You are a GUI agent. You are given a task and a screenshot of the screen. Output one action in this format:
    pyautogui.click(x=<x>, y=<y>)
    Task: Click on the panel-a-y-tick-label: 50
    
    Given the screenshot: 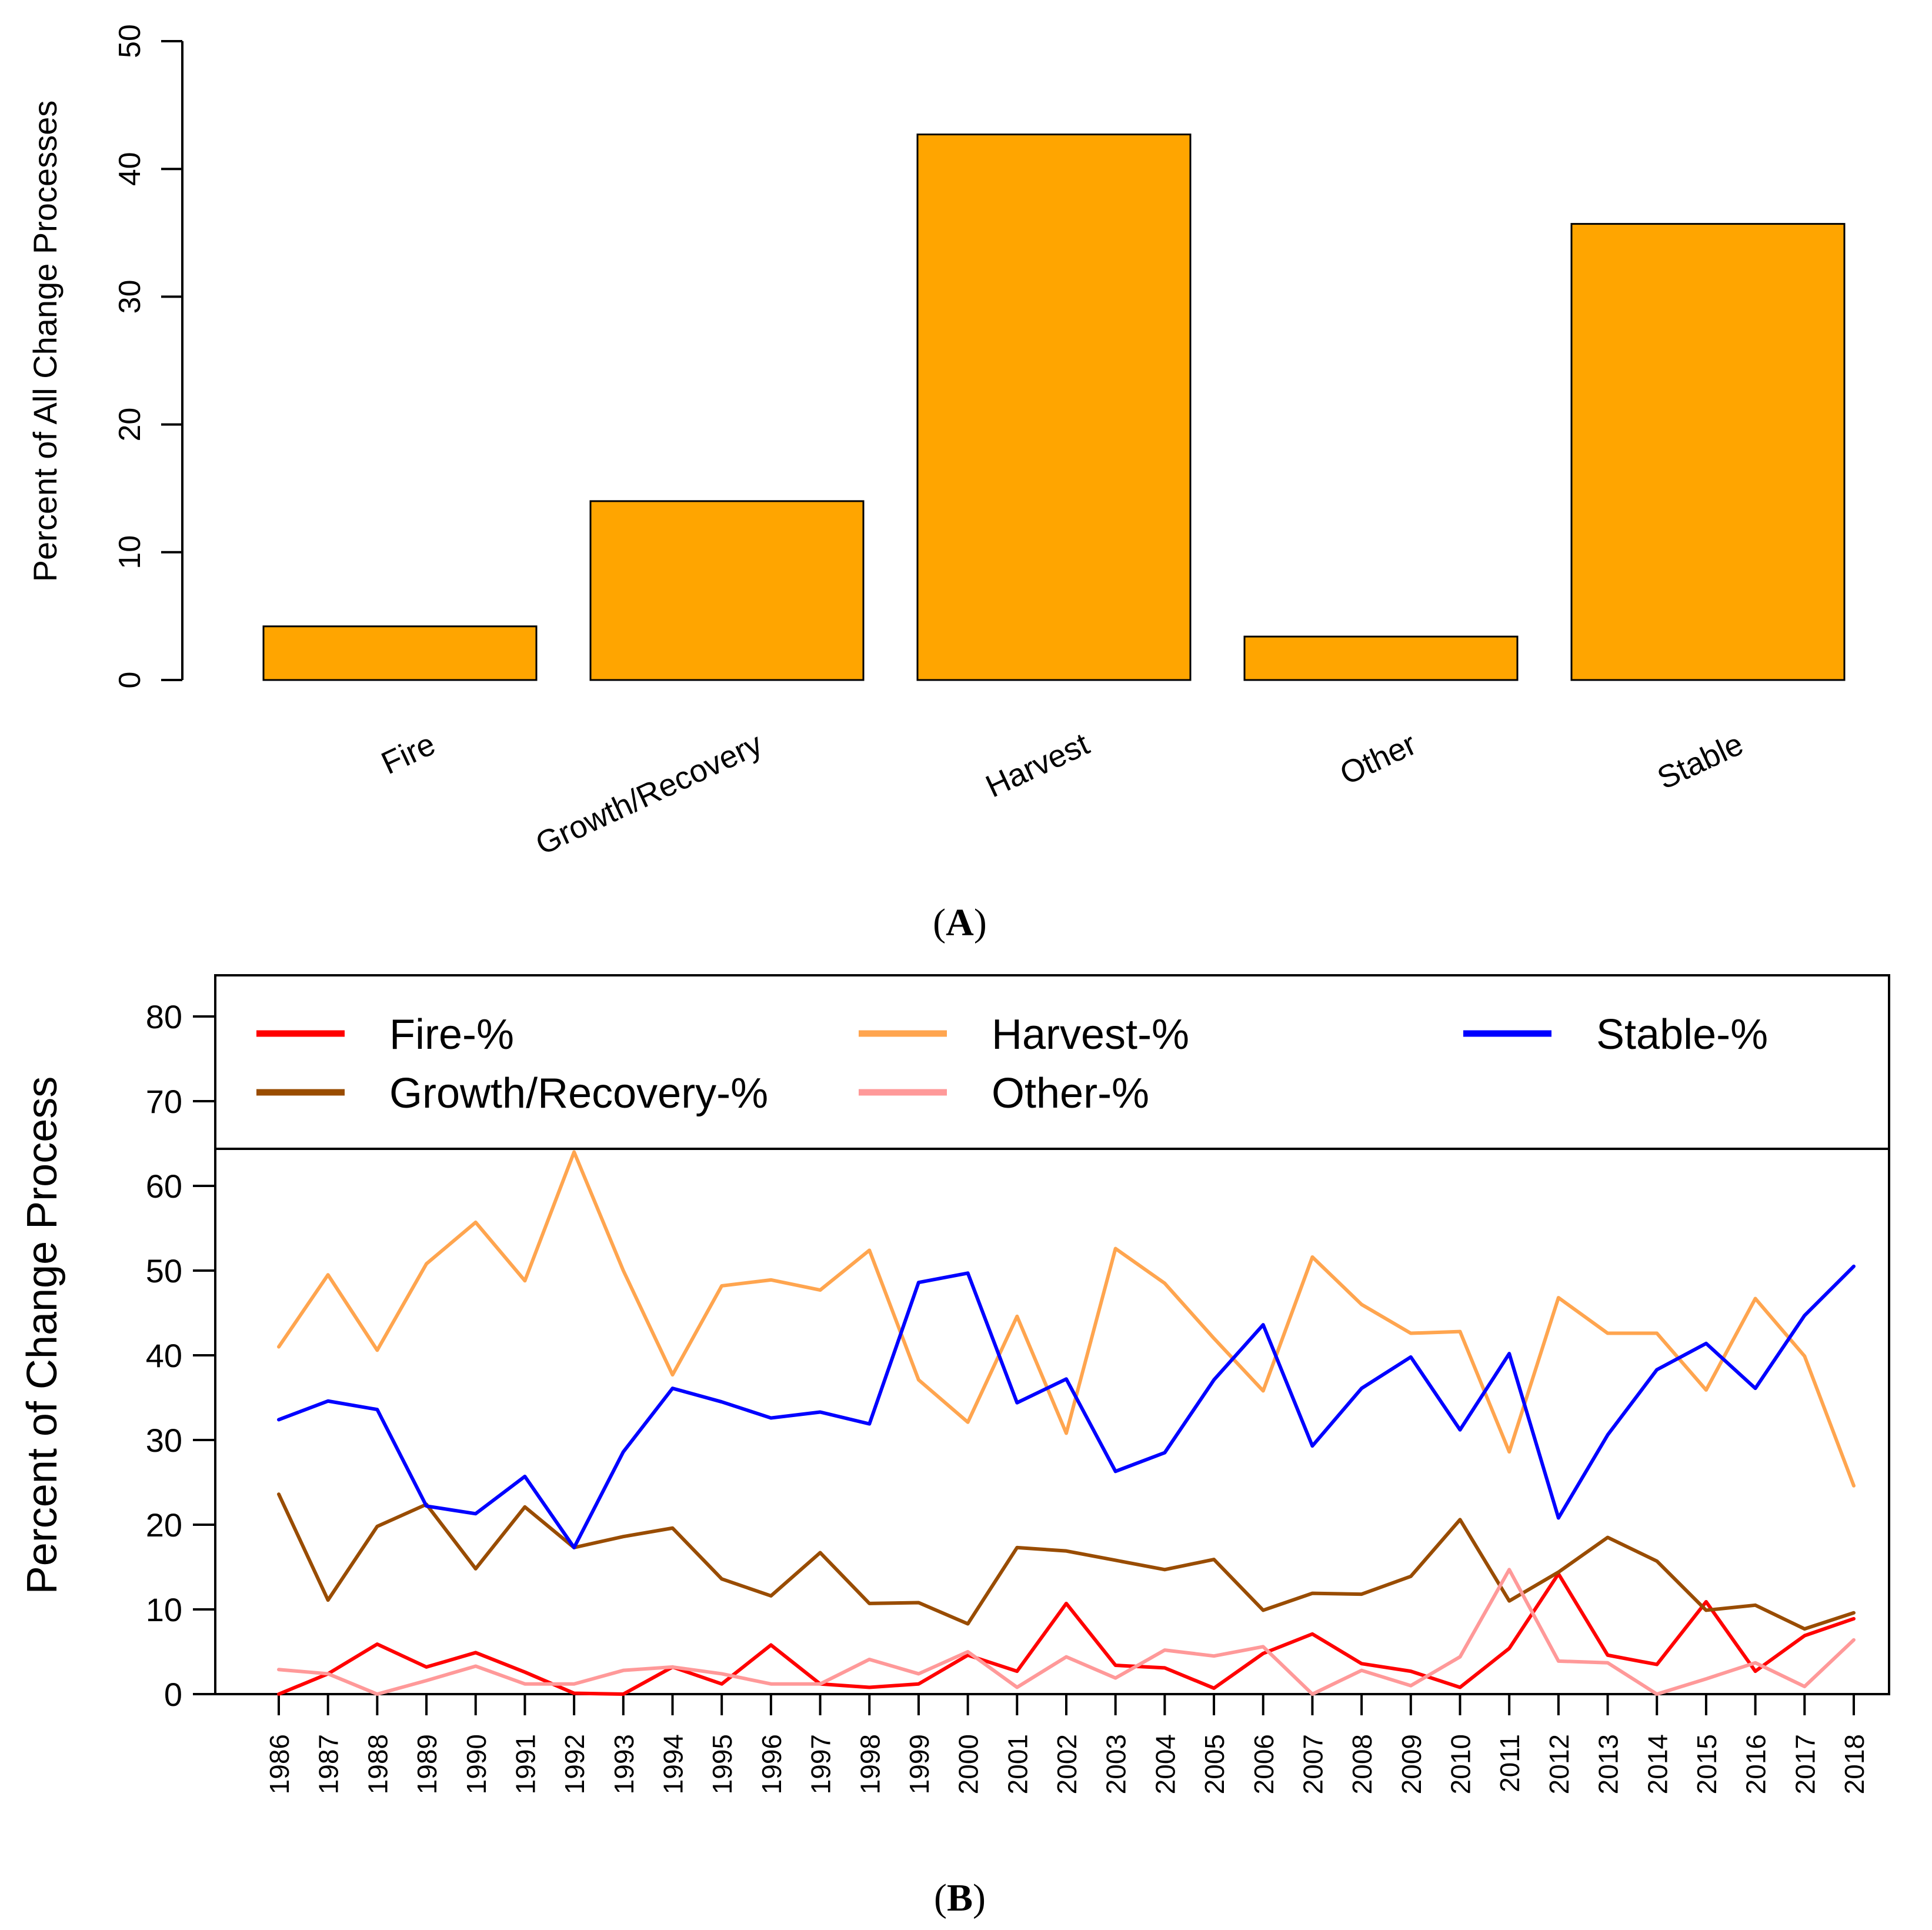 What is the action you would take?
    pyautogui.click(x=130, y=41)
    